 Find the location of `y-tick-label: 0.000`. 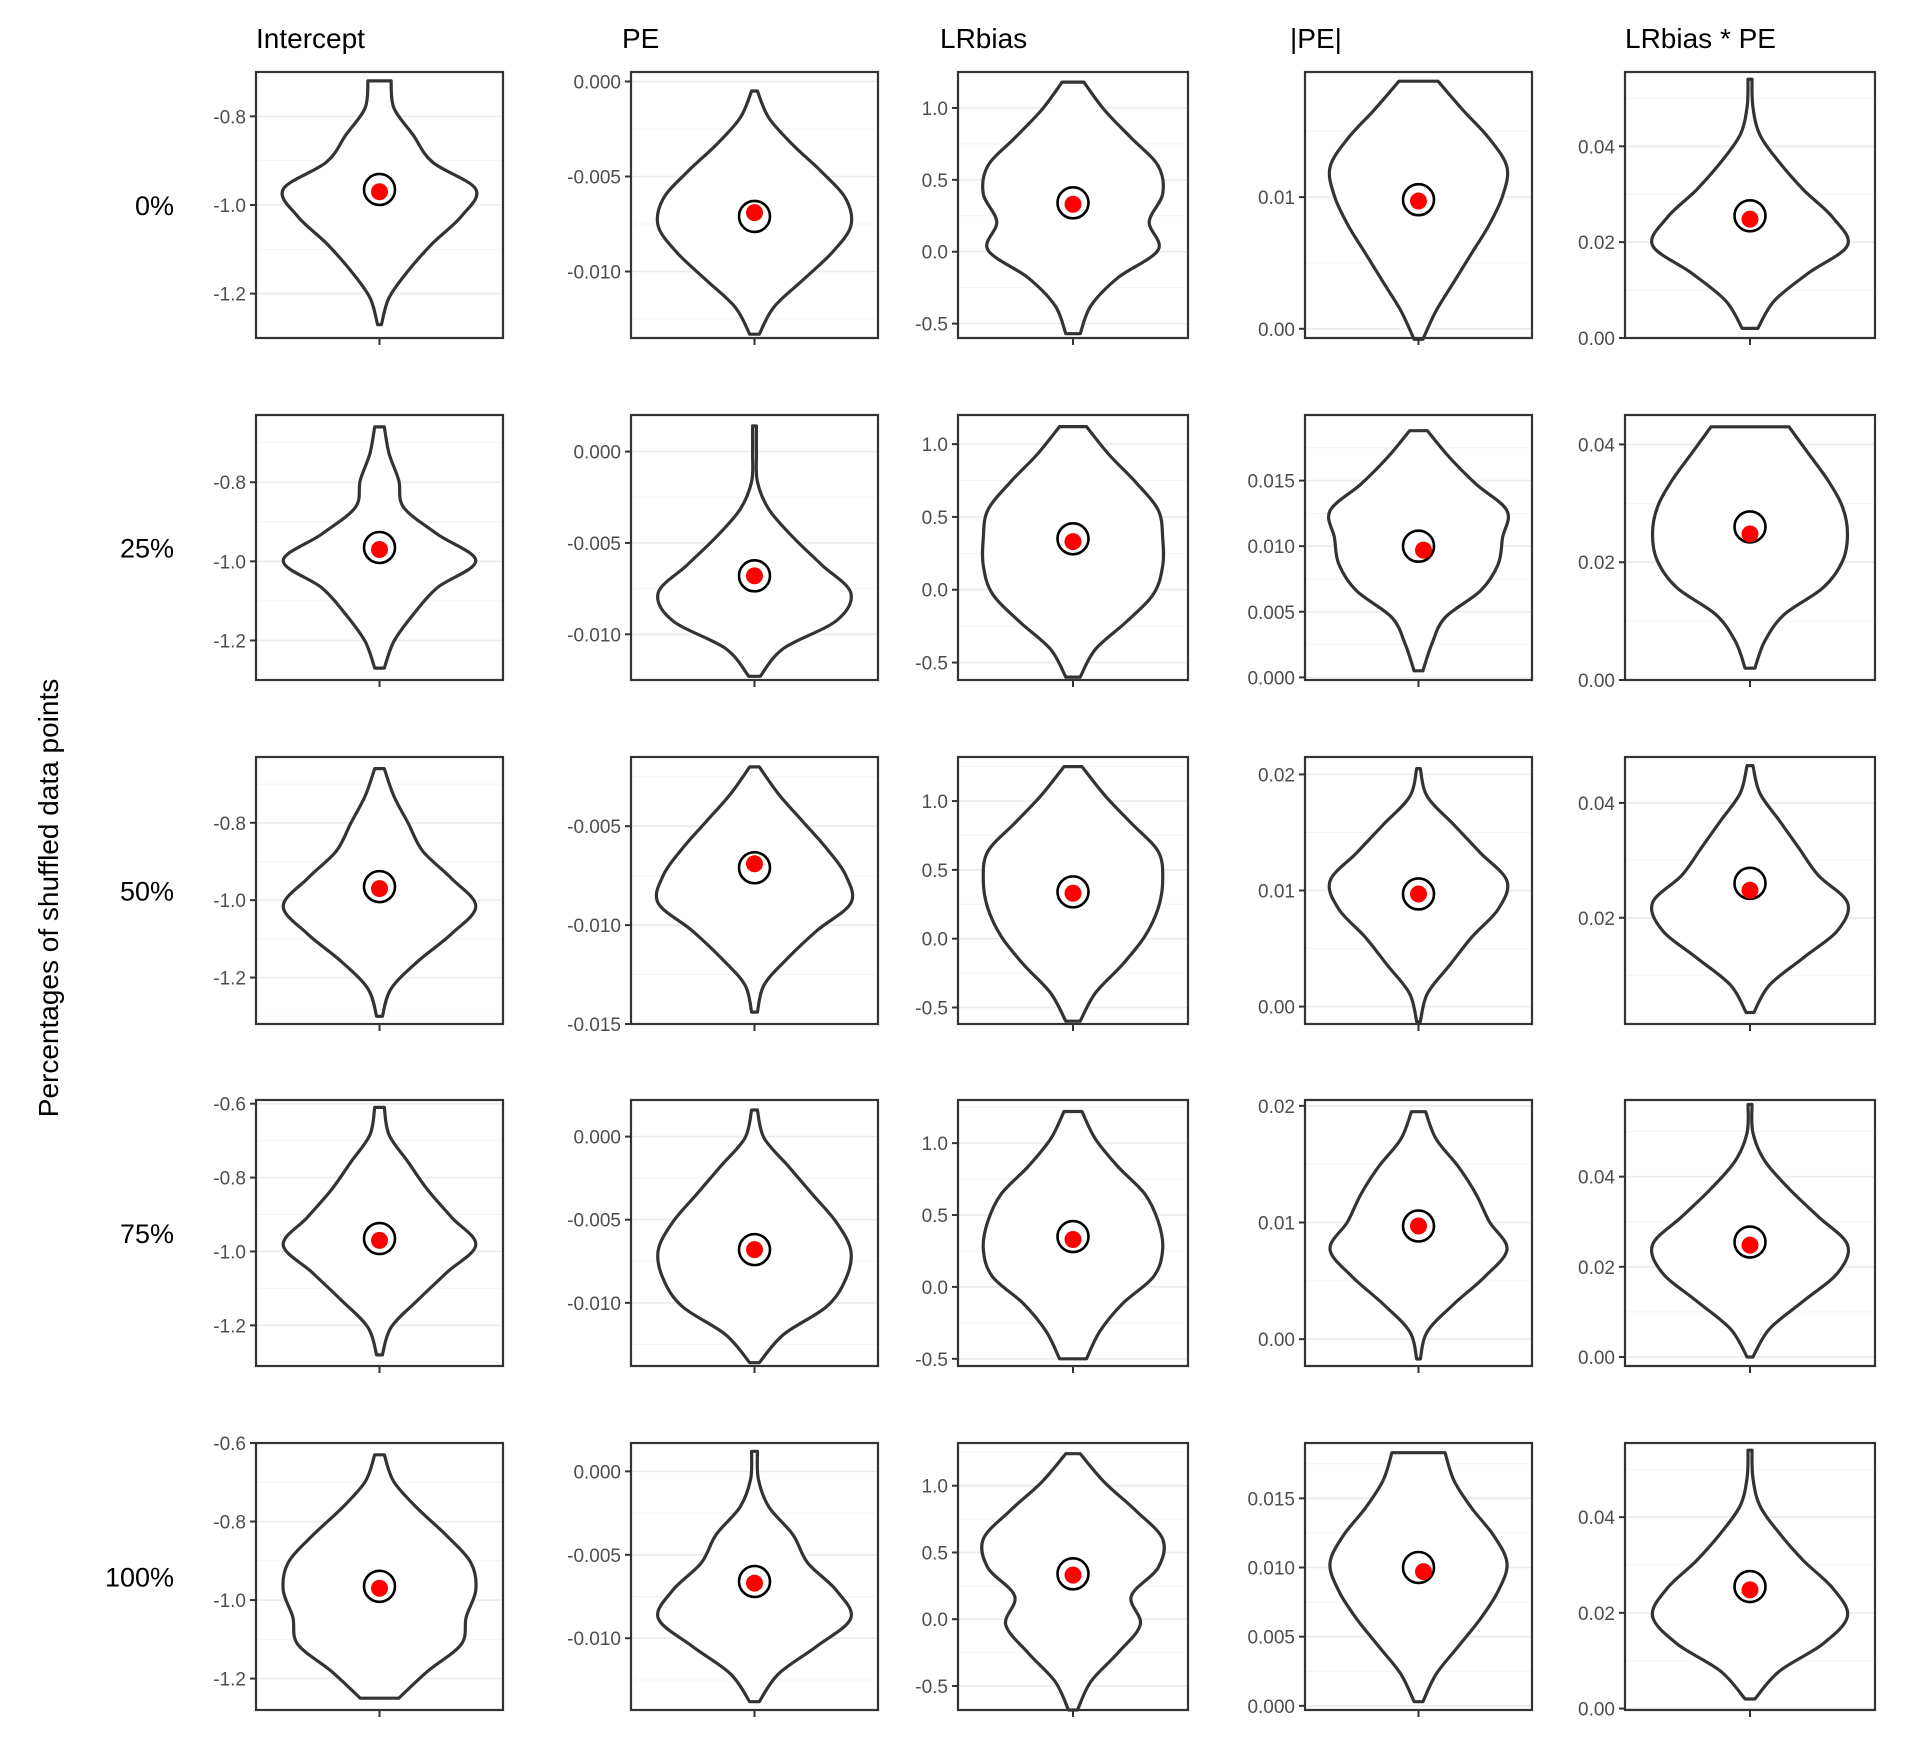

y-tick-label: 0.000 is located at coordinates (597, 1138).